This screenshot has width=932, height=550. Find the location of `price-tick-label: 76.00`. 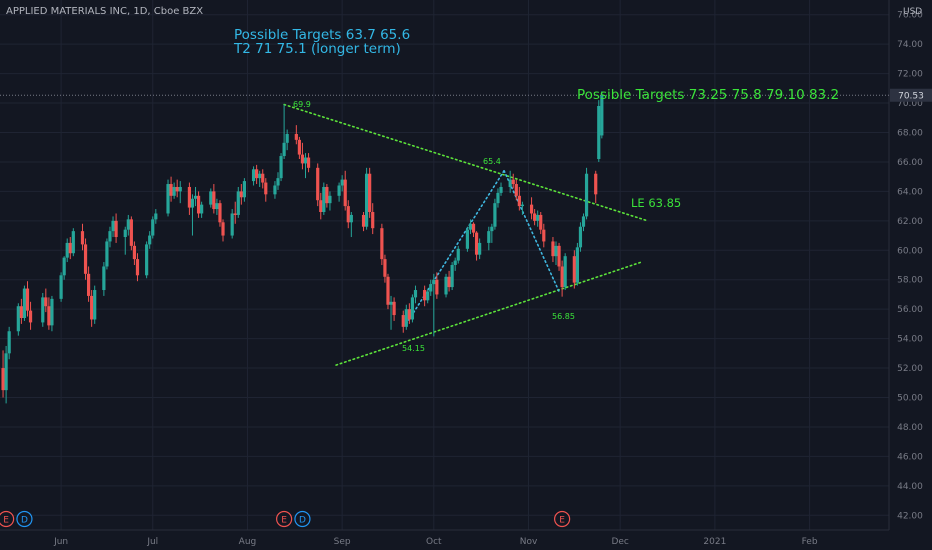

price-tick-label: 76.00 is located at coordinates (910, 16).